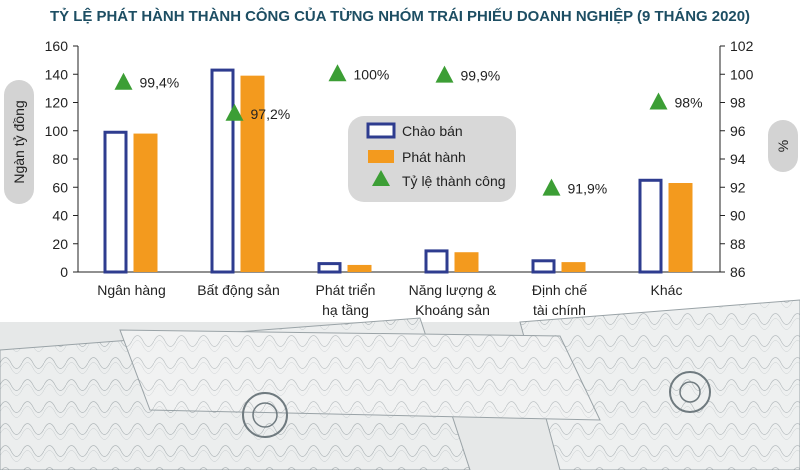  Describe the element at coordinates (372, 74) in the screenshot. I see `rate-label: 100%` at that location.